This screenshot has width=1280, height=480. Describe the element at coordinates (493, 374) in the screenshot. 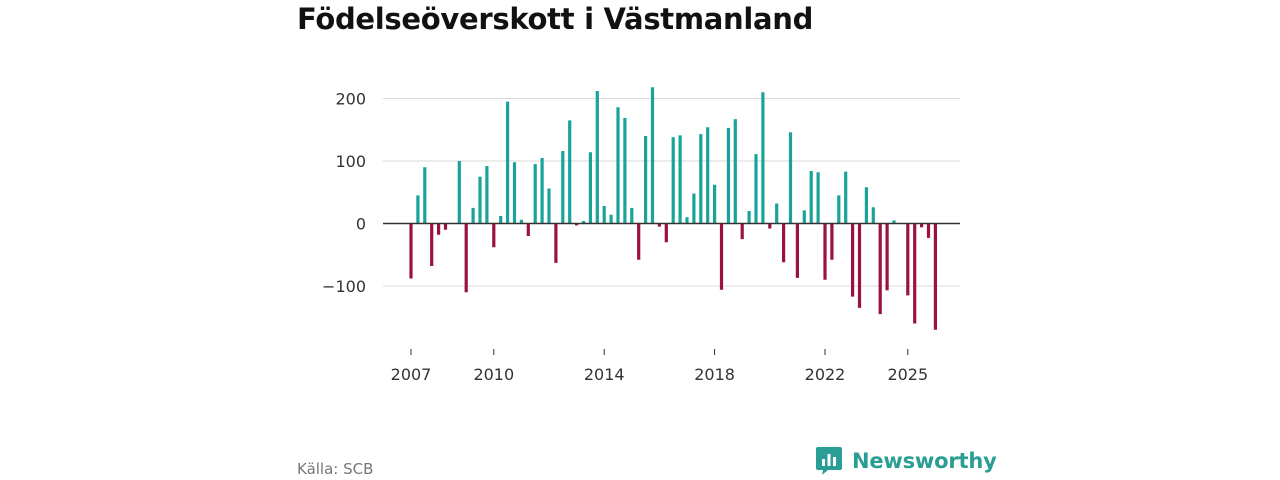

I see `x-tick-label: 2010` at that location.